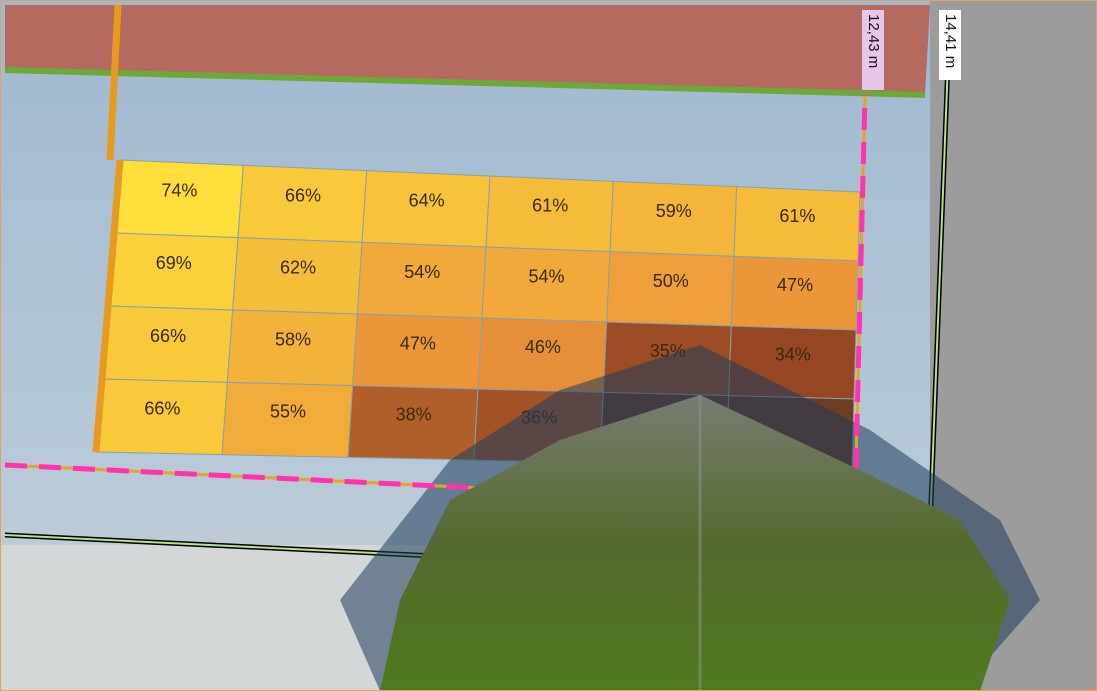  What do you see at coordinates (950, 41) in the screenshot?
I see `measure-label: 14,41 m` at bounding box center [950, 41].